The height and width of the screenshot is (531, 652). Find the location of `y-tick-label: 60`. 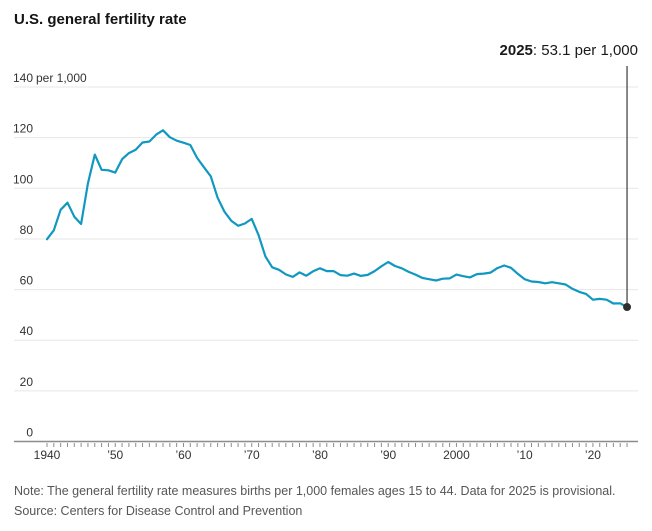

y-tick-label: 60 is located at coordinates (27, 281).